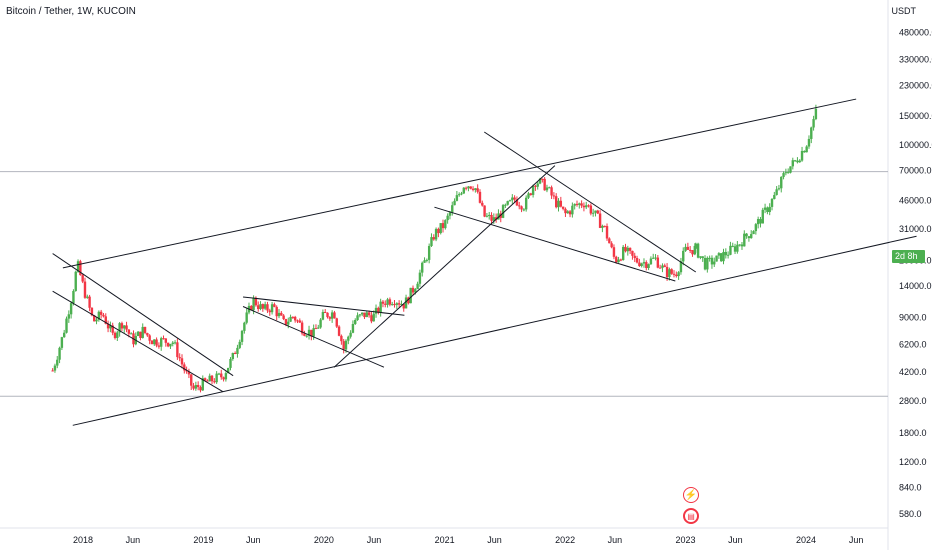 This screenshot has height=550, width=932. What do you see at coordinates (691, 495) in the screenshot?
I see `lightning-icon: ⚡` at bounding box center [691, 495].